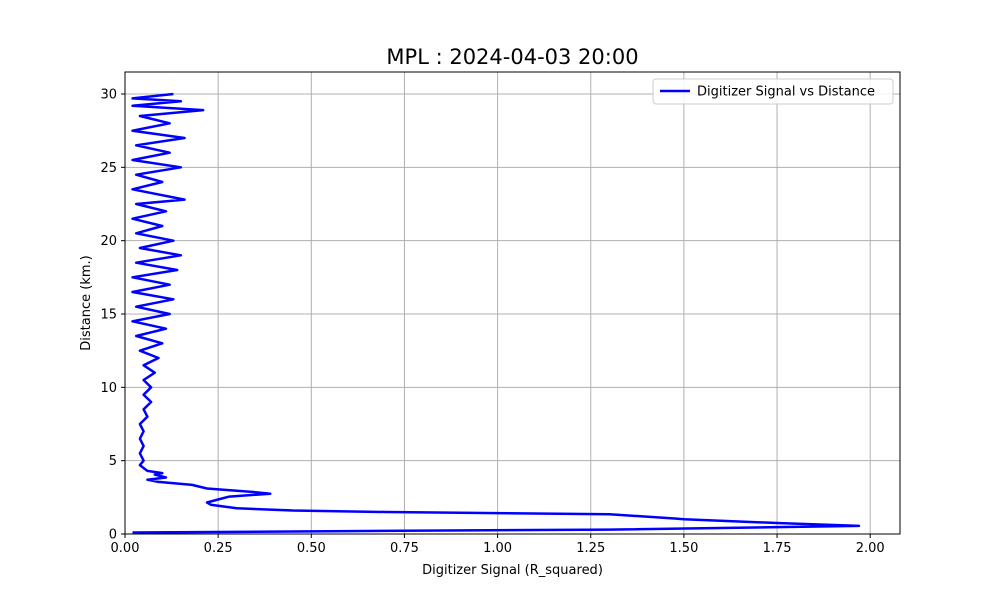 The width and height of the screenshot is (1000, 600). I want to click on y-axis-label: Distance (km.), so click(86, 302).